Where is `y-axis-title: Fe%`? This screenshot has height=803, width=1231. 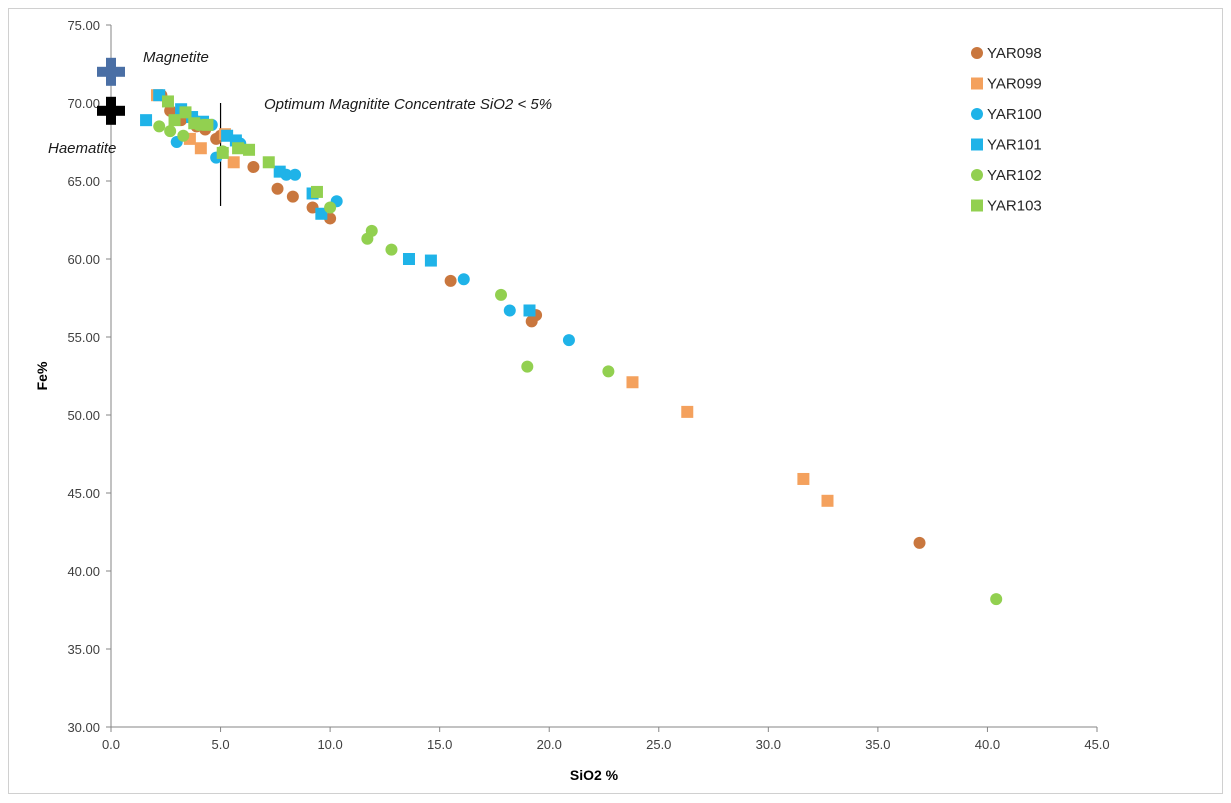
y-axis-title: Fe% is located at coordinates (42, 375).